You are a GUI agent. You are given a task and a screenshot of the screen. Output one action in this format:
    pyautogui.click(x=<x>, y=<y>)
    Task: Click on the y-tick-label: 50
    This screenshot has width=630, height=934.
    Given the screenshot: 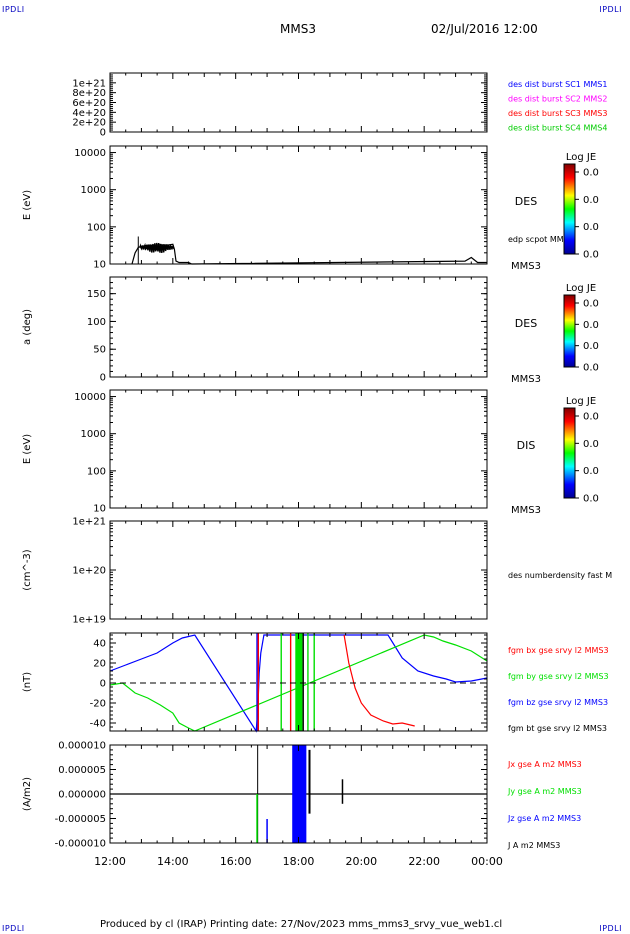 What is the action you would take?
    pyautogui.click(x=99, y=350)
    